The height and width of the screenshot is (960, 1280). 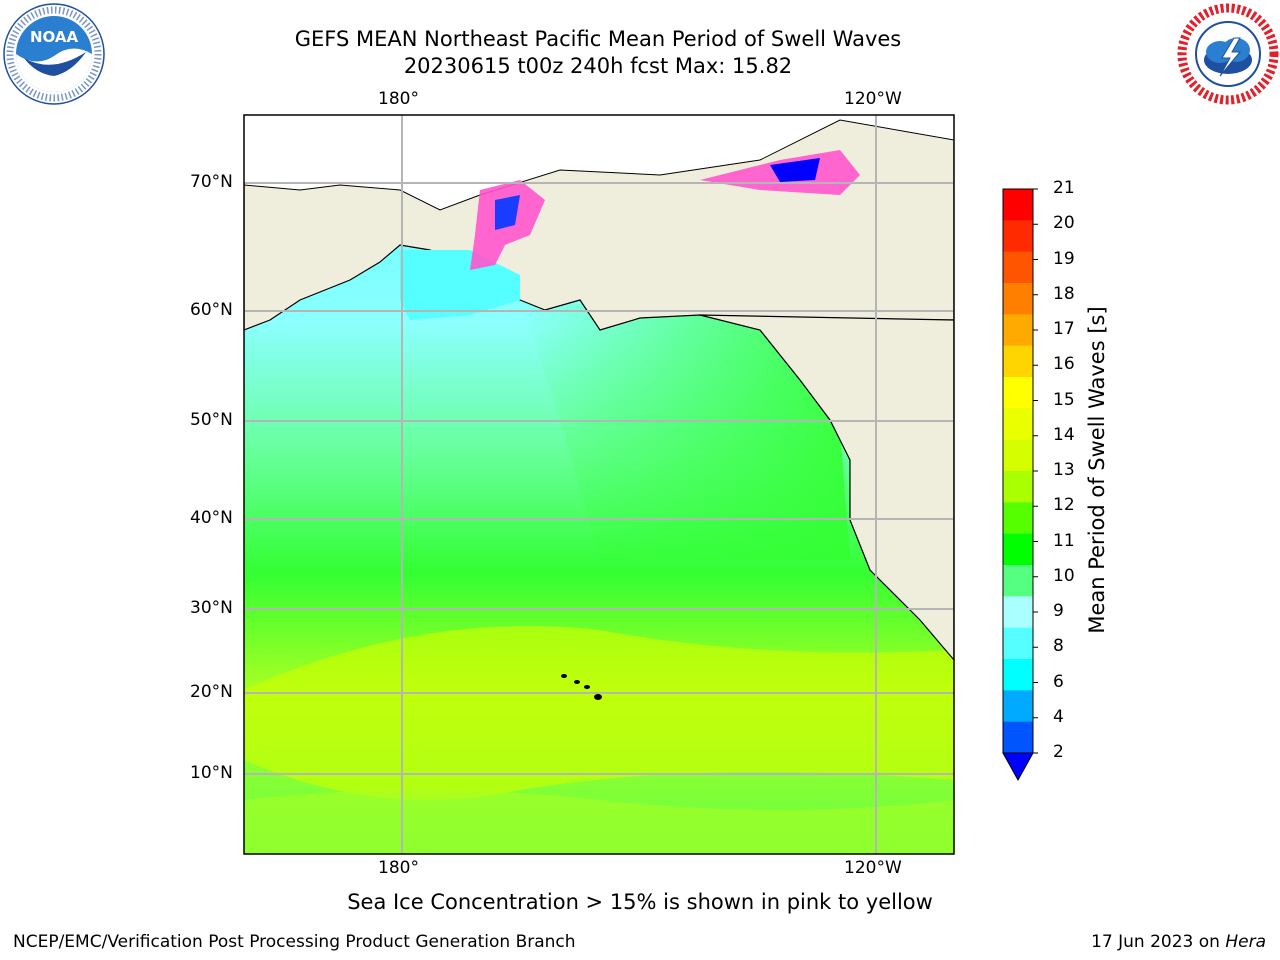 What do you see at coordinates (1064, 505) in the screenshot?
I see `colorbar-tick-label: 12` at bounding box center [1064, 505].